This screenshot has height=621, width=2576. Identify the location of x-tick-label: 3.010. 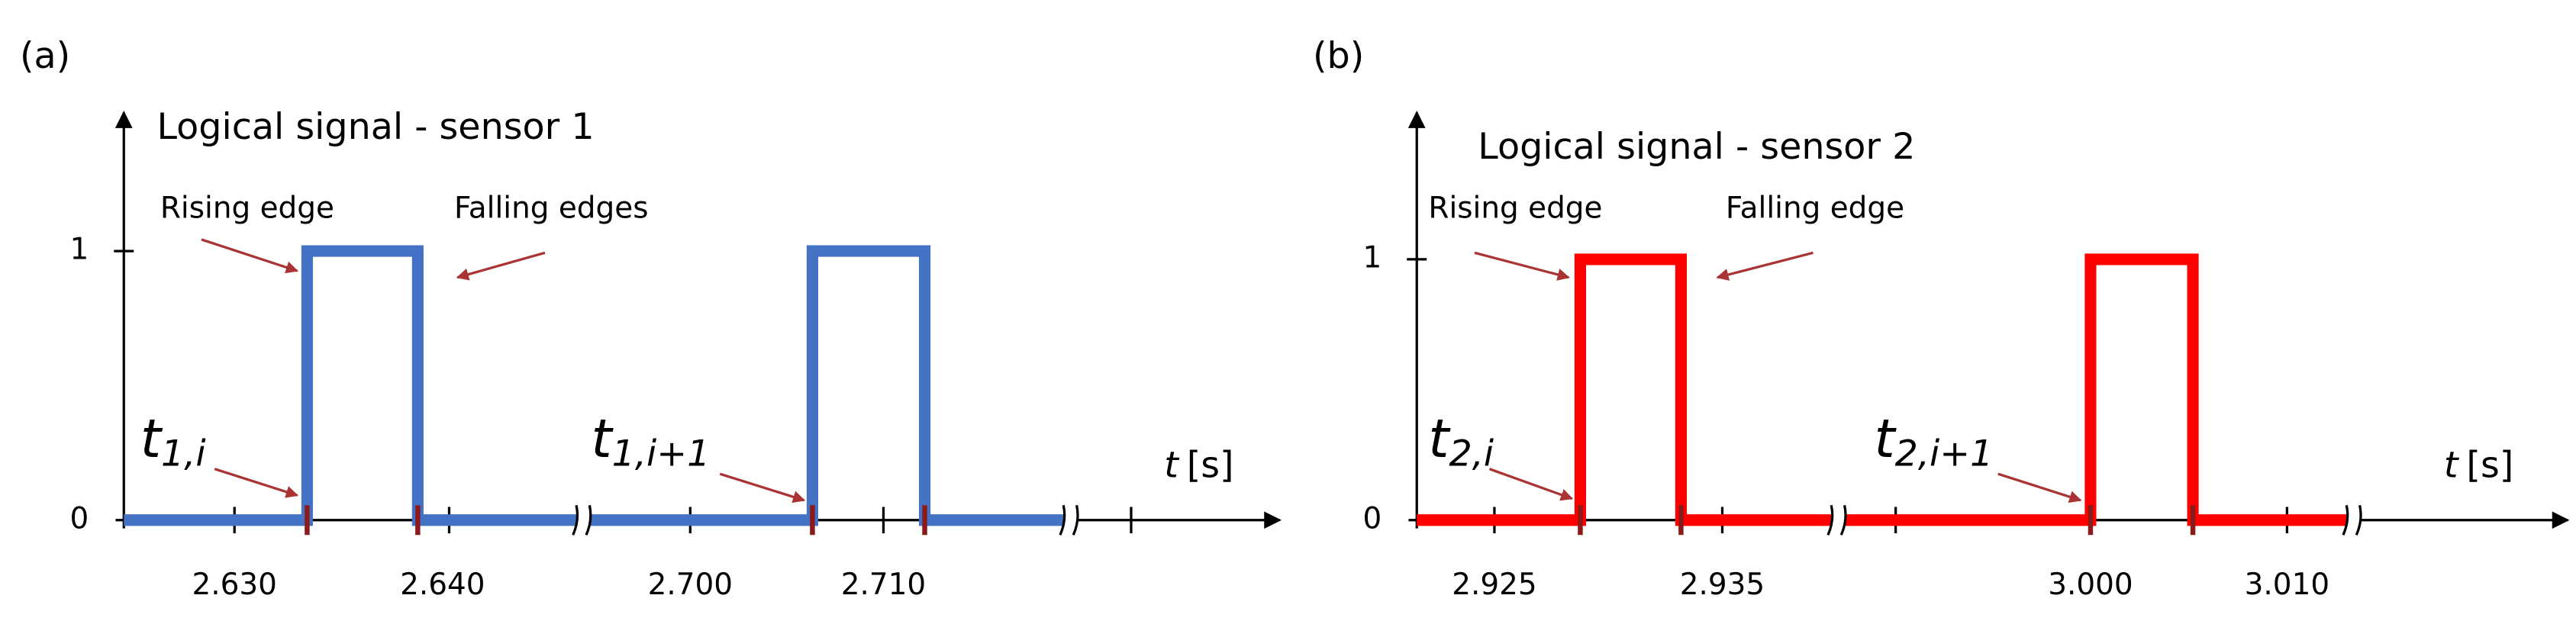
(2287, 585).